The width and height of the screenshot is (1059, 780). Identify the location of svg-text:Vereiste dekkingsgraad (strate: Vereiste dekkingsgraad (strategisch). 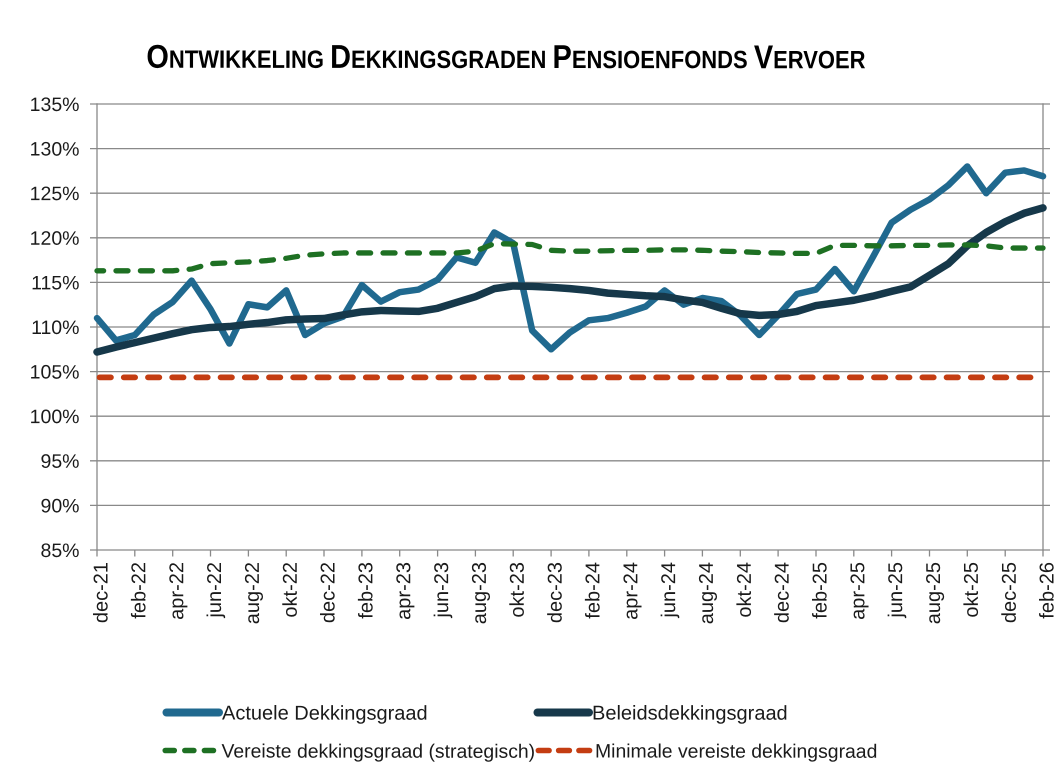
(378, 752).